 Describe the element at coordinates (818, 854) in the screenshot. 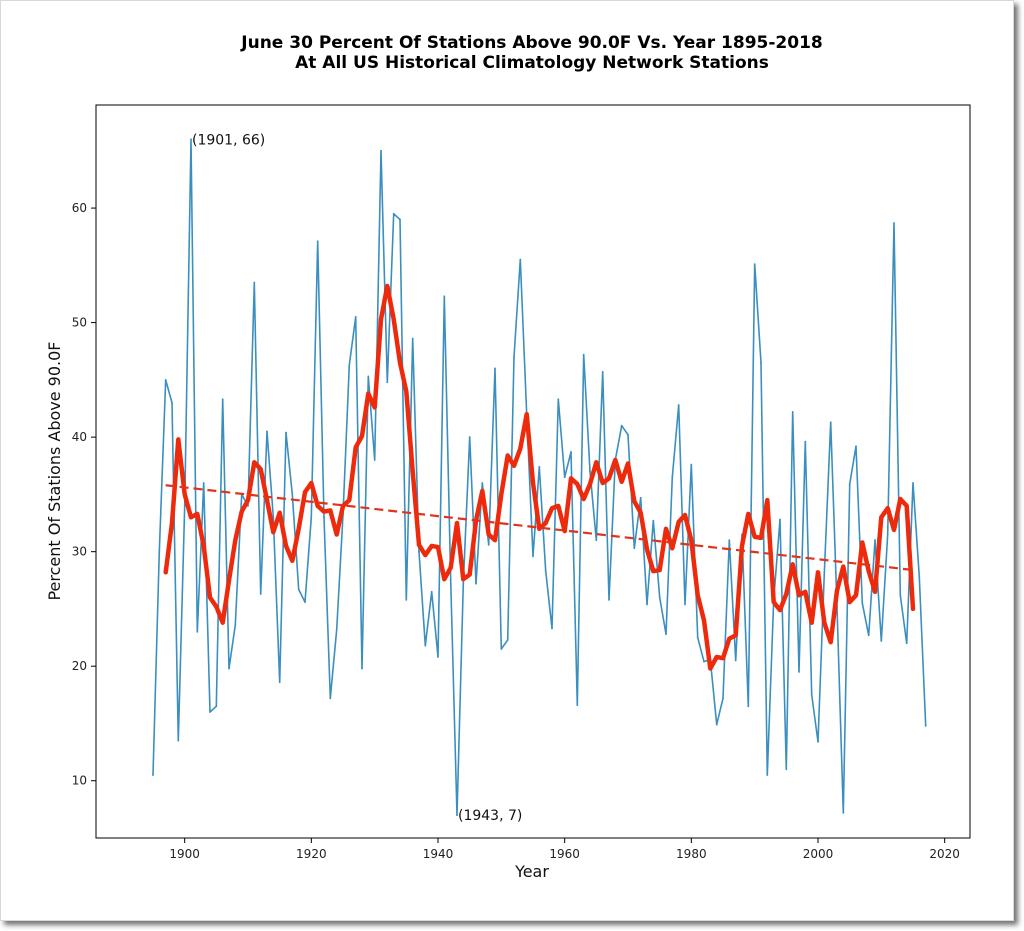

I see `x-tick-label: 2000` at that location.